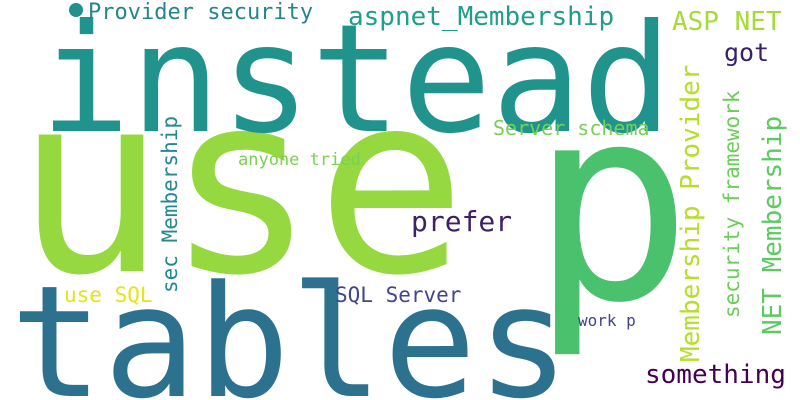 This screenshot has width=800, height=400. What do you see at coordinates (732, 204) in the screenshot?
I see `word-security-framework: security framework` at bounding box center [732, 204].